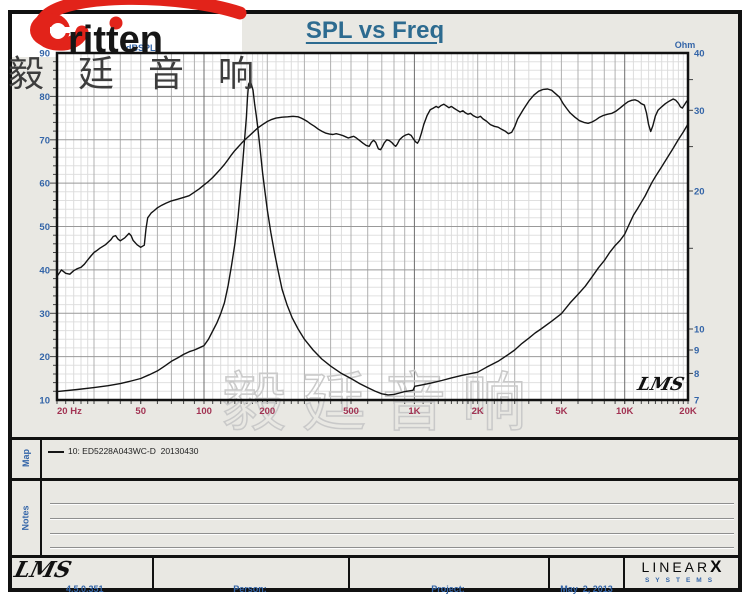  Describe the element at coordinates (44, 184) in the screenshot. I see `y-left-tick-label: 60` at that location.